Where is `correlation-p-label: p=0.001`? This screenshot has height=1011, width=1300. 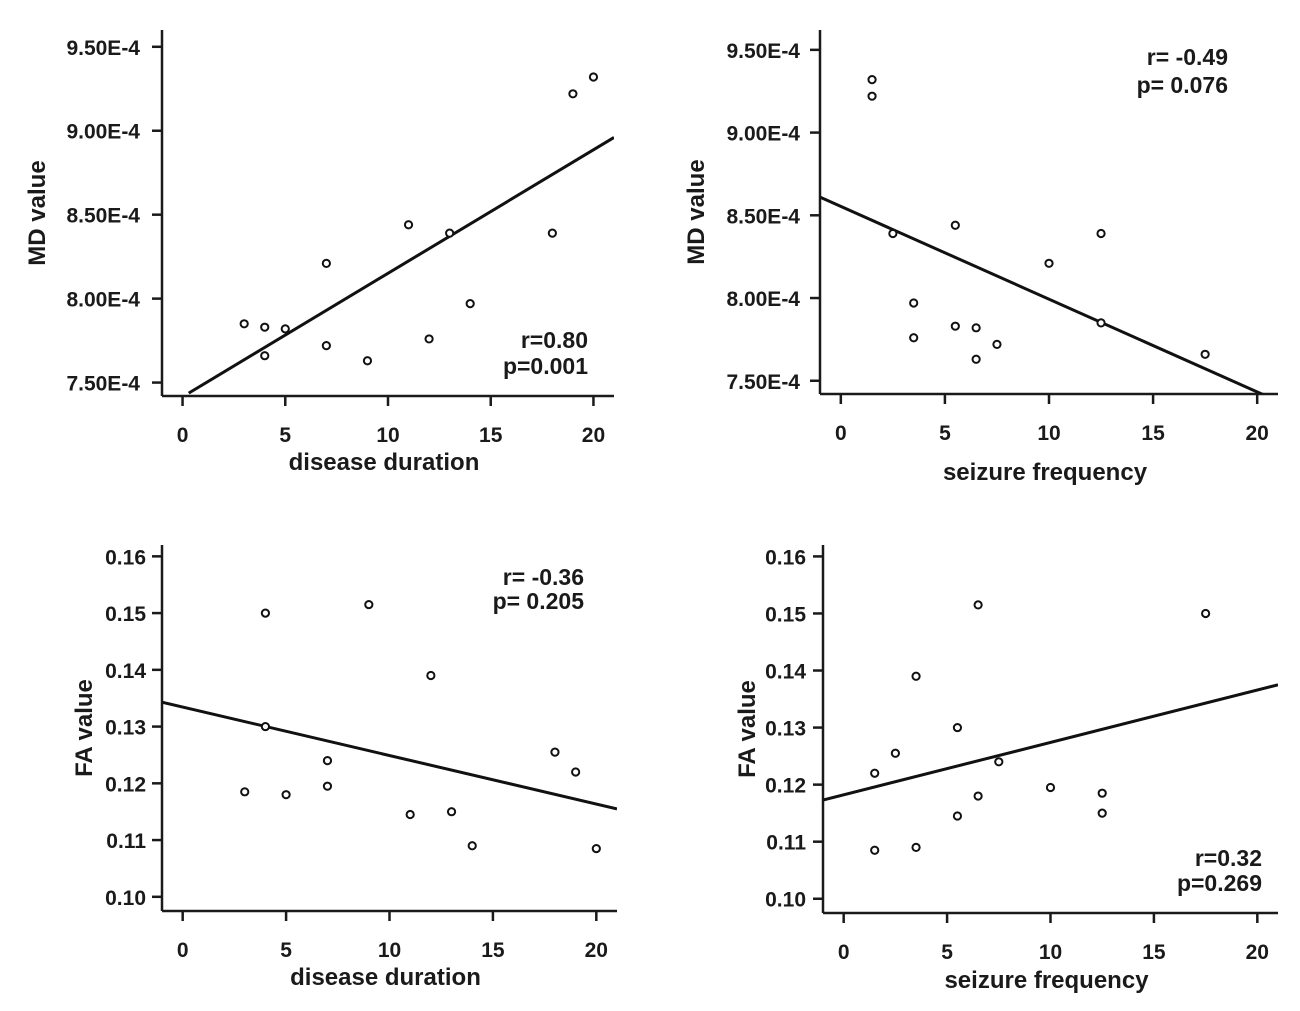
correlation-p-label: p=0.001 is located at coordinates (545, 366).